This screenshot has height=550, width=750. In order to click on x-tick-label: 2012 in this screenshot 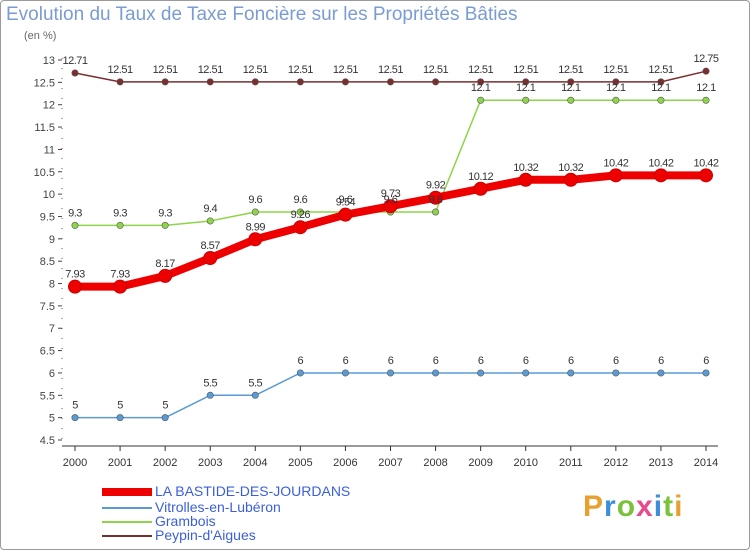, I will do `click(616, 463)`.